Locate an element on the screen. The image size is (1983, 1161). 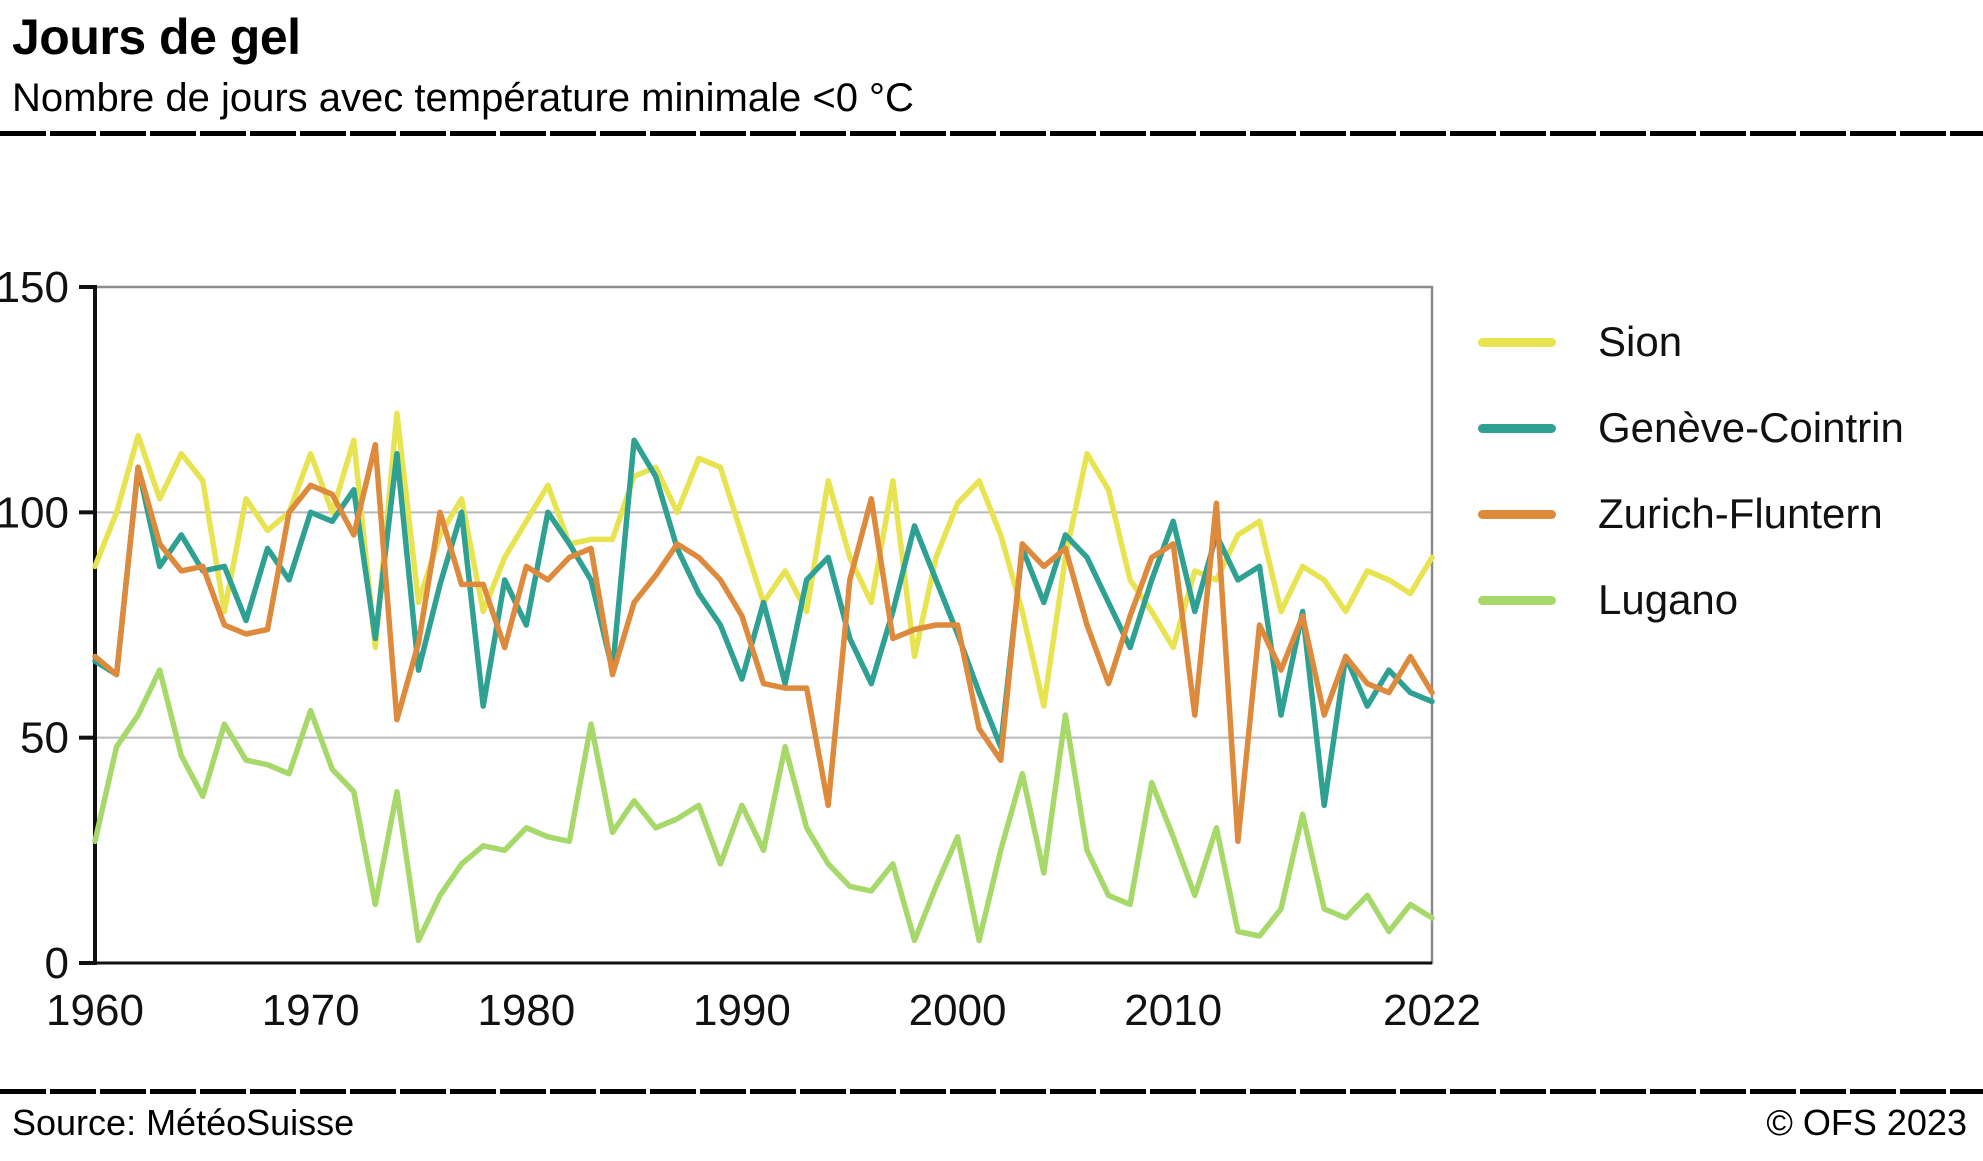
legend-swatch-geneve is located at coordinates (1517, 428).